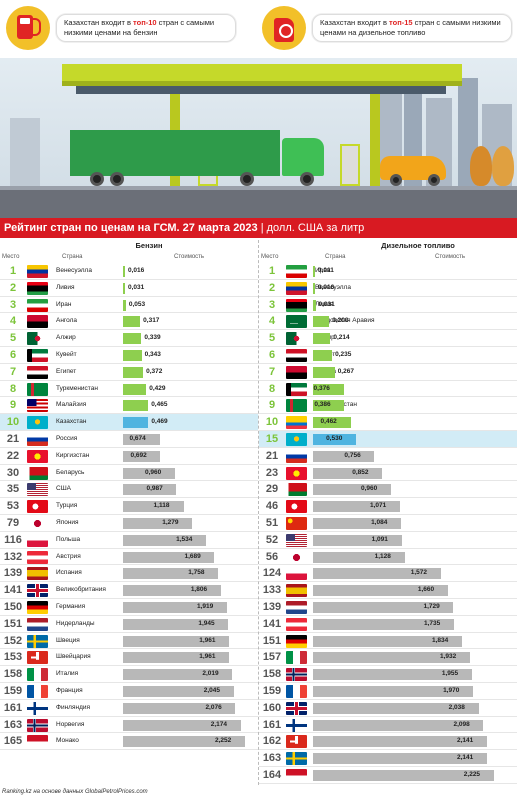 This screenshot has height=800, width=517. Describe the element at coordinates (296, 288) in the screenshot. I see `flag-ve-icon` at that location.